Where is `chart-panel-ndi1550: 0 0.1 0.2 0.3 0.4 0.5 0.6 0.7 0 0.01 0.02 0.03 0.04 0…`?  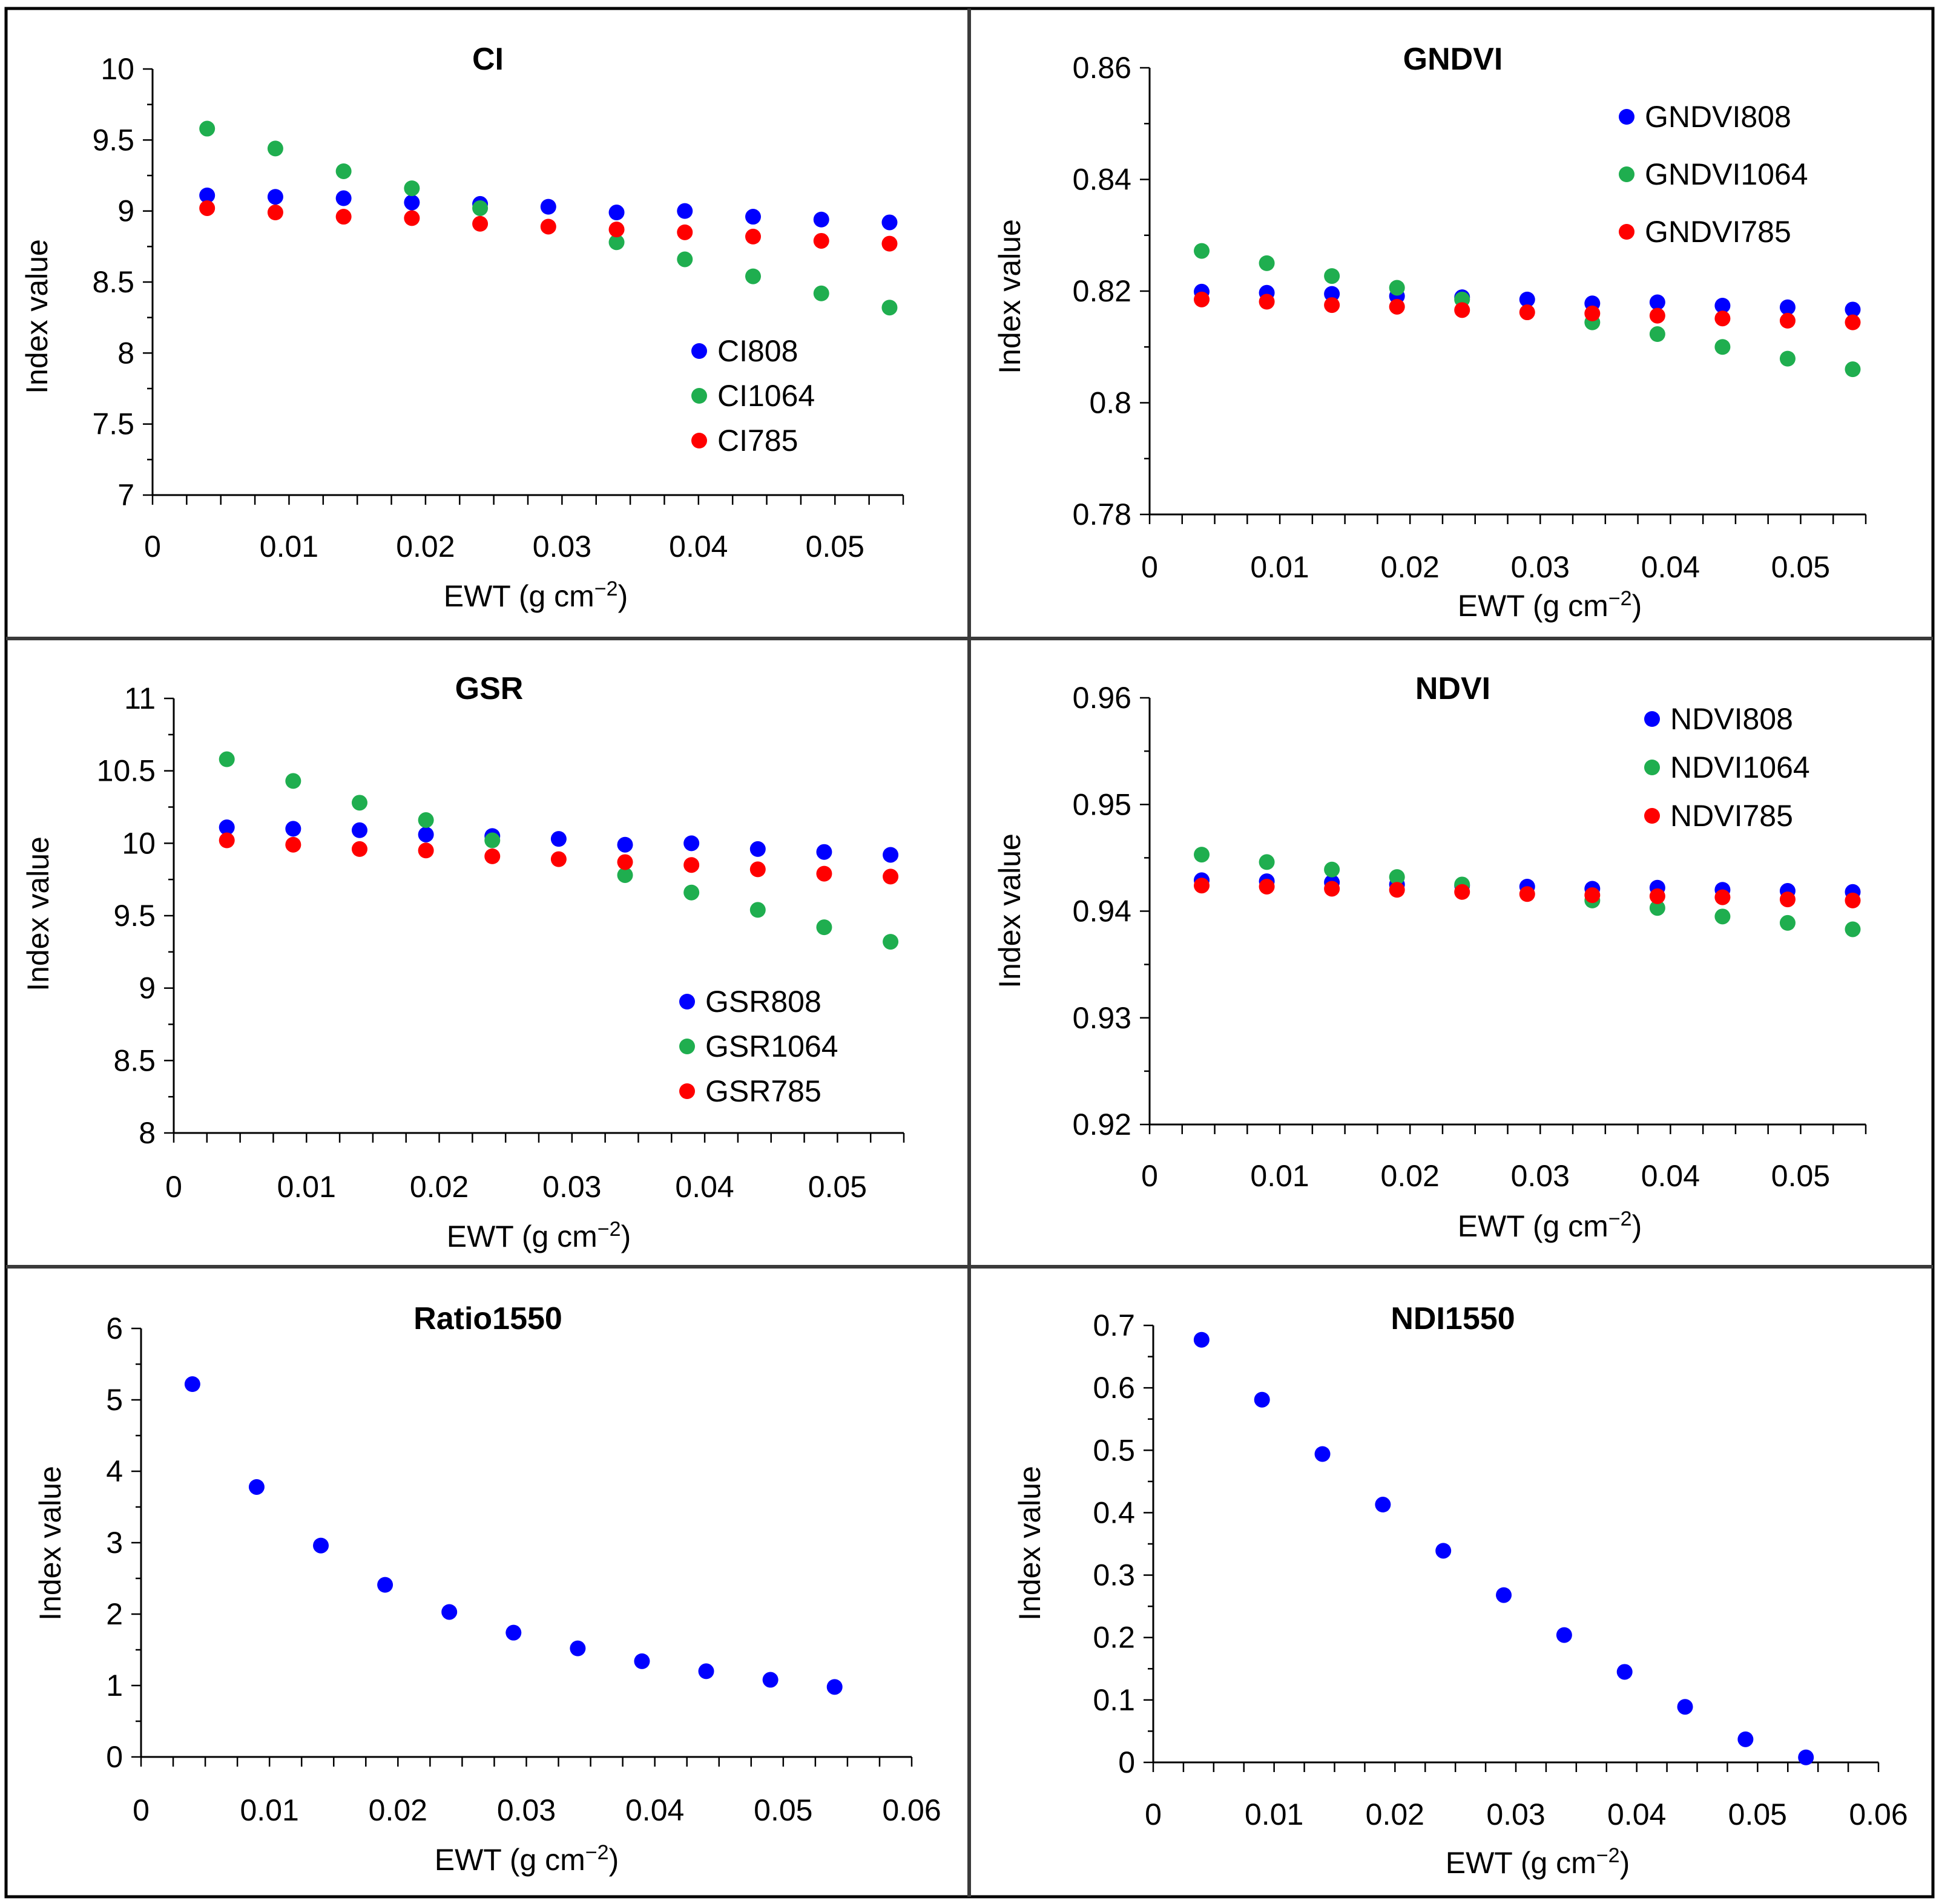
chart-panel-ndi1550: 0 0.1 0.2 0.3 0.4 0.5 0.6 0.7 0 0.01 0.02 0.03 0.04 0… is located at coordinates (1461, 1590).